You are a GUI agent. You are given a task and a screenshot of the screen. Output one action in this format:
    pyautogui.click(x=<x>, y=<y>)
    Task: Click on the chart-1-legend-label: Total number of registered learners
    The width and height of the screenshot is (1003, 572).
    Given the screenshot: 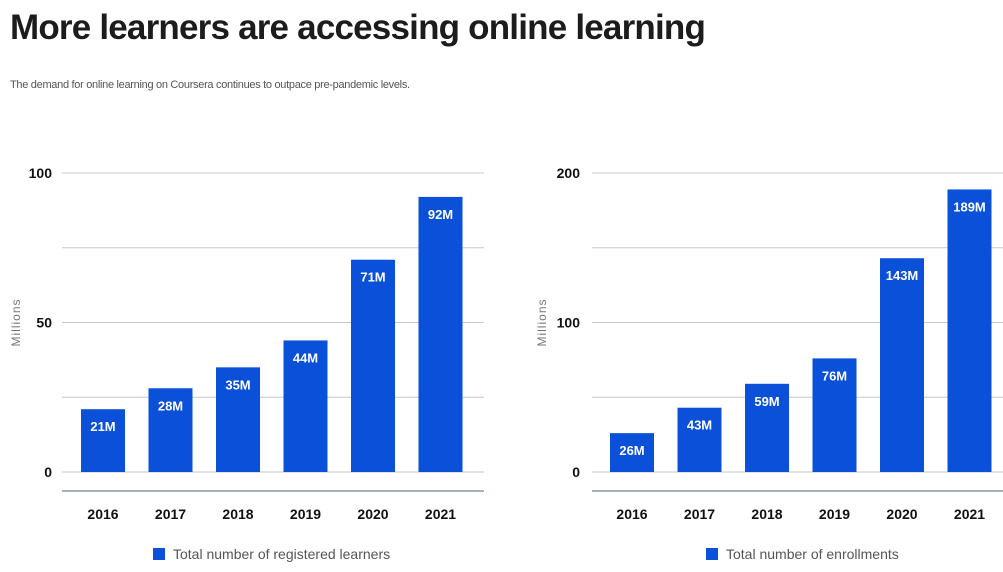 What is the action you would take?
    pyautogui.click(x=281, y=554)
    